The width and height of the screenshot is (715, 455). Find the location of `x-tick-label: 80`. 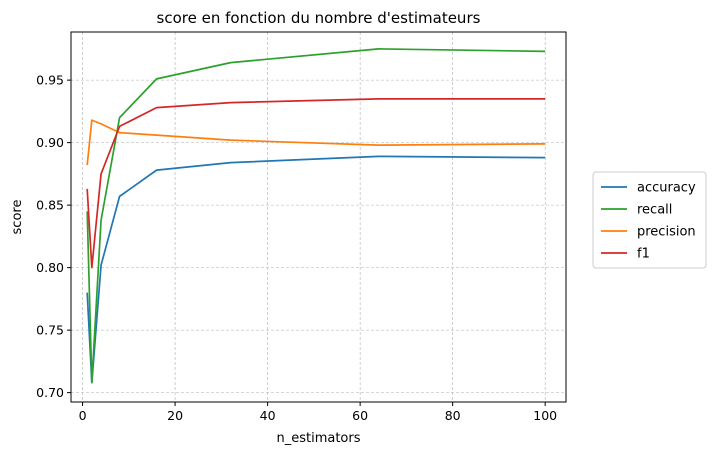

x-tick-label: 80 is located at coordinates (453, 415).